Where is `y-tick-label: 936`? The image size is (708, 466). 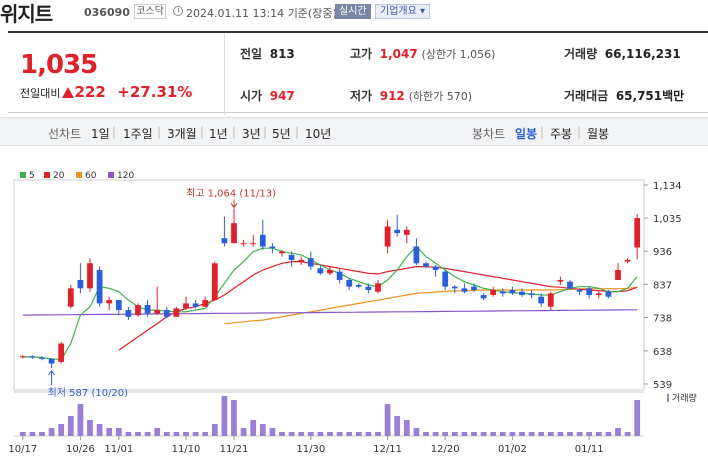 y-tick-label: 936 is located at coordinates (662, 252).